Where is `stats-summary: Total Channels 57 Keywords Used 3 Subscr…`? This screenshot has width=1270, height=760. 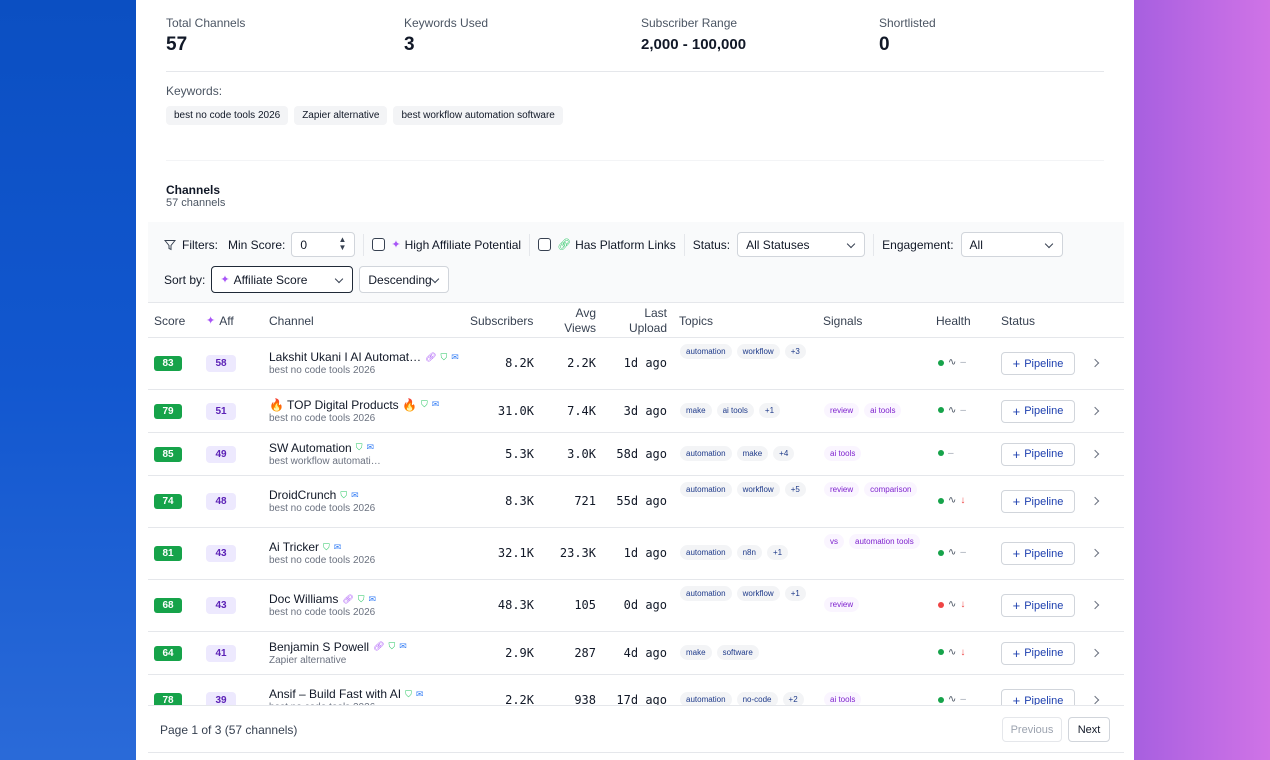 stats-summary: Total Channels 57 Keywords Used 3 Subscr… is located at coordinates (635, 43).